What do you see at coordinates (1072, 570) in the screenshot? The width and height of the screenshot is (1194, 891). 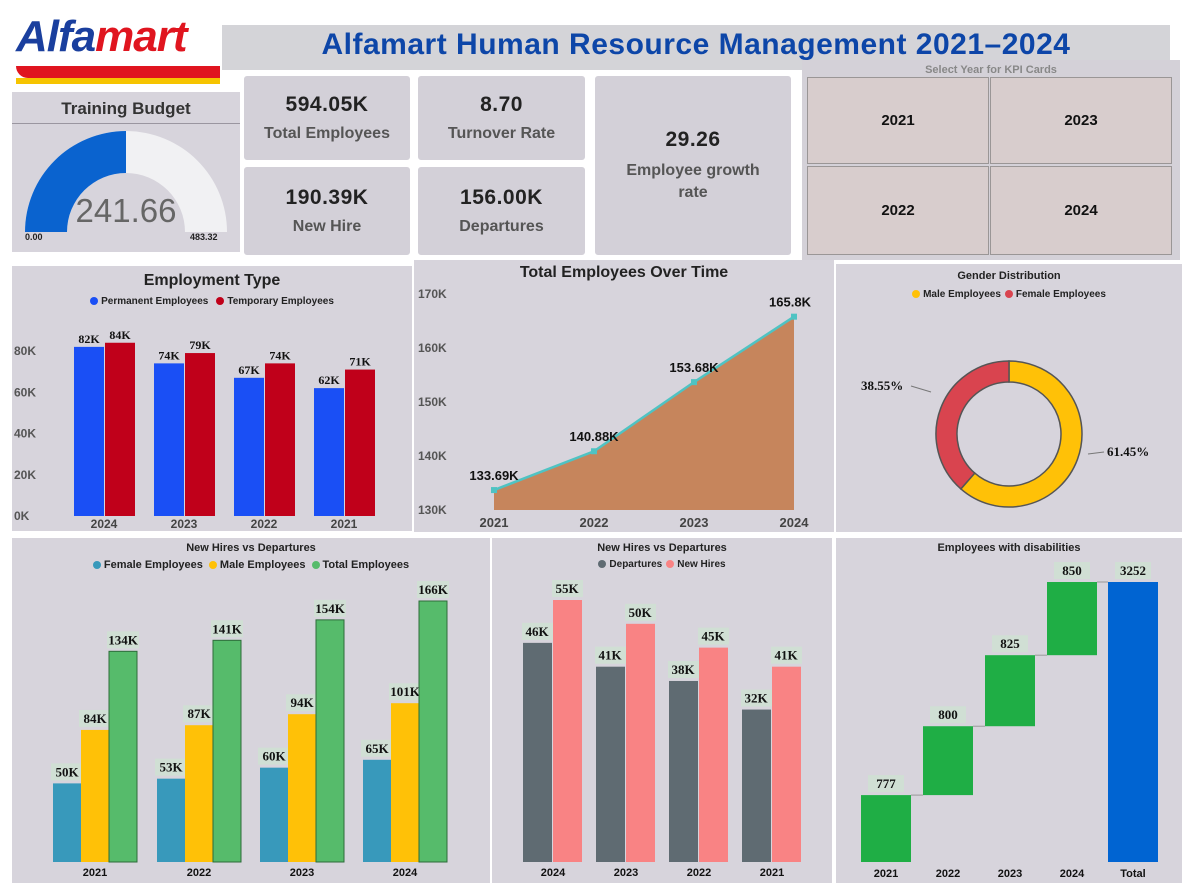 I see `data-label: 850` at bounding box center [1072, 570].